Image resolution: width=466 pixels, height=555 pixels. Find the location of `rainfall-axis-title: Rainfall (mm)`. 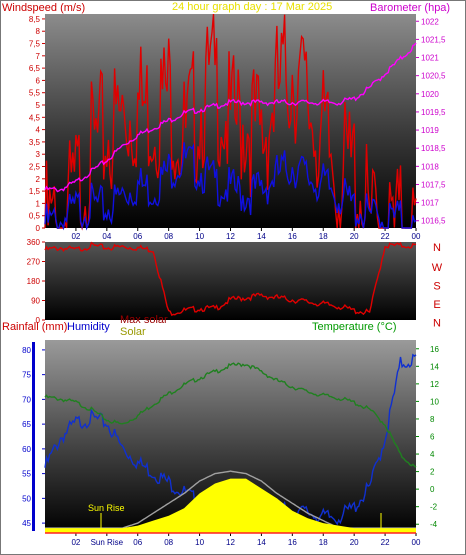

rainfall-axis-title: Rainfall (mm) is located at coordinates (34, 327).